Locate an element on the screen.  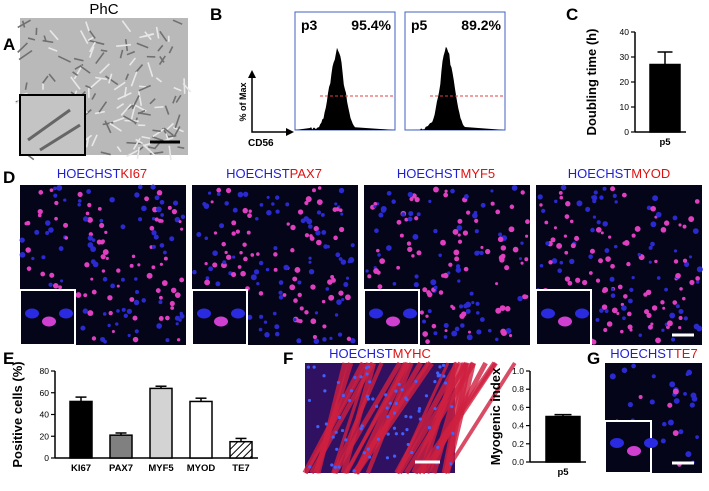
arrow-head is located at coordinates (271, 103).